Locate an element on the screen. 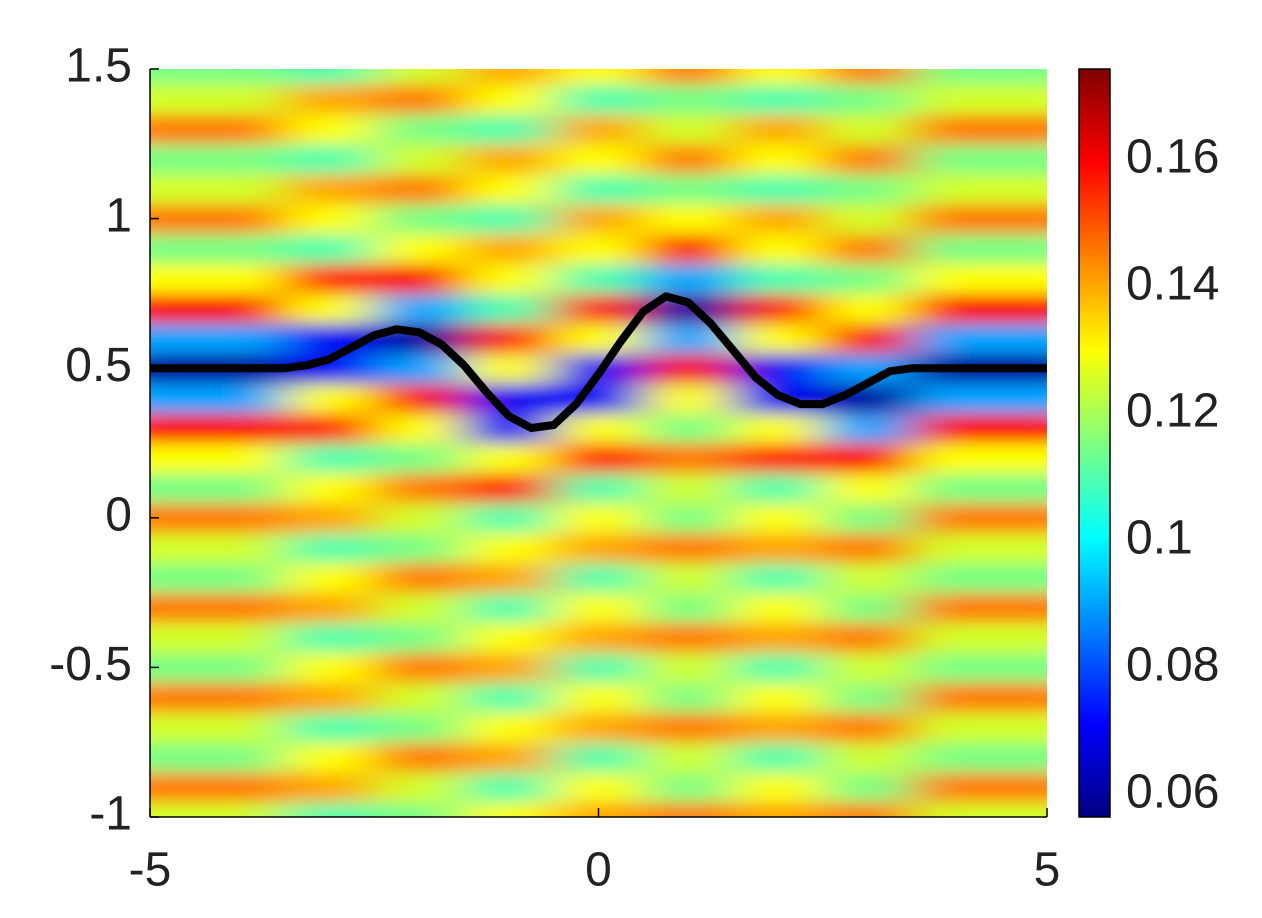  colorbar-tick-label: 0.1 is located at coordinates (1159, 537).